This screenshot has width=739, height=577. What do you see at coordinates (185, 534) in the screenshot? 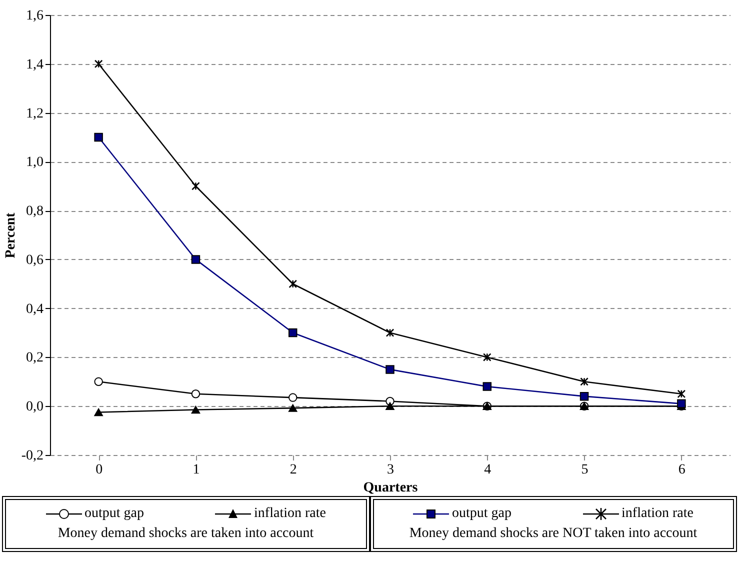
I see `text: Money demand shocks are taken into account` at bounding box center [185, 534].